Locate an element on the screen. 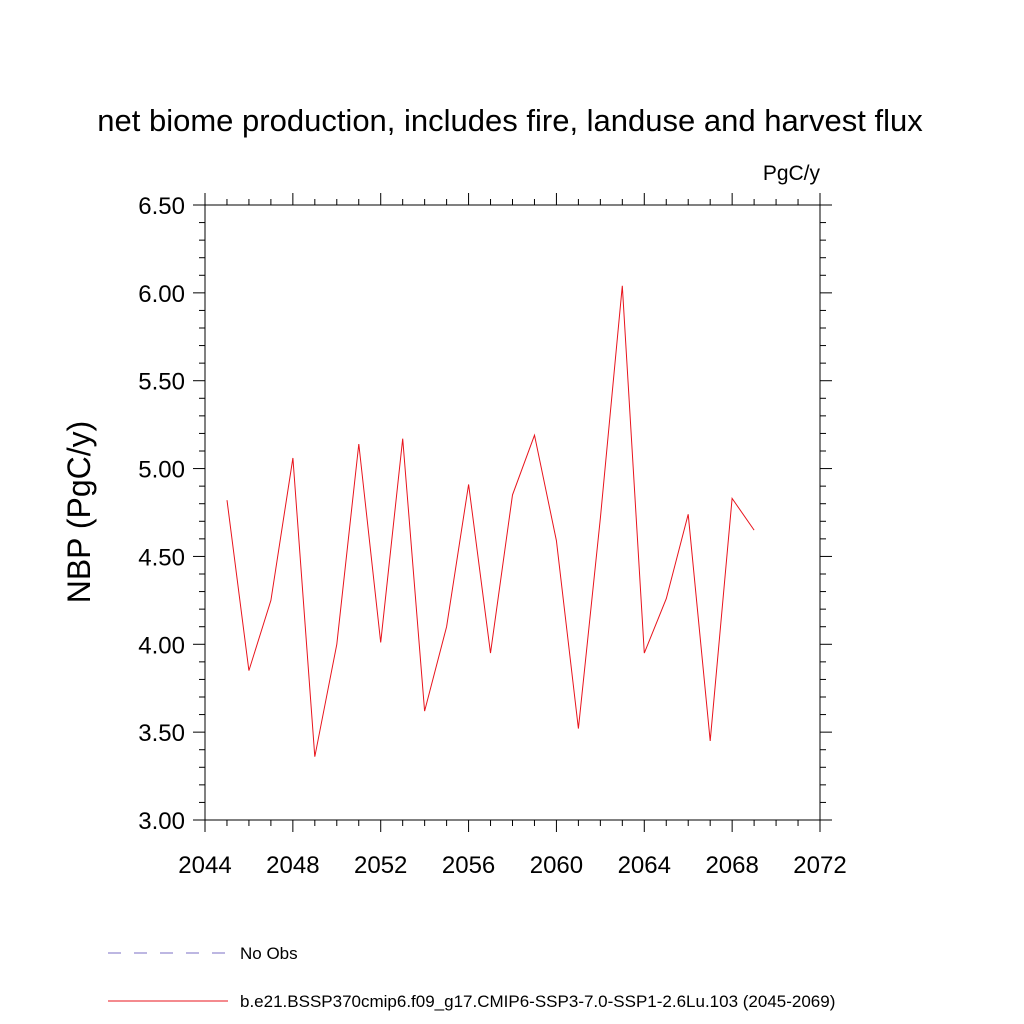 Image resolution: width=1024 pixels, height=1024 pixels. y-tick-label: 3.50 is located at coordinates (161, 733).